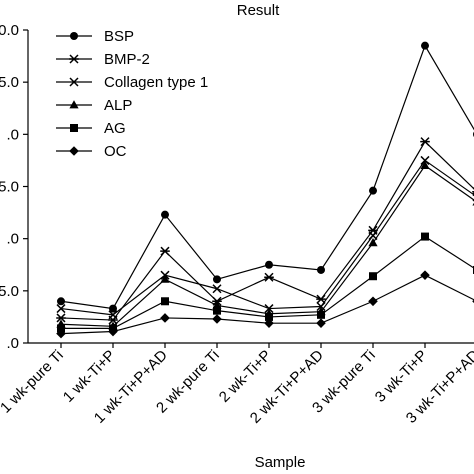 This screenshot has height=474, width=474. I want to click on legend-label: BMP-2, so click(127, 59).